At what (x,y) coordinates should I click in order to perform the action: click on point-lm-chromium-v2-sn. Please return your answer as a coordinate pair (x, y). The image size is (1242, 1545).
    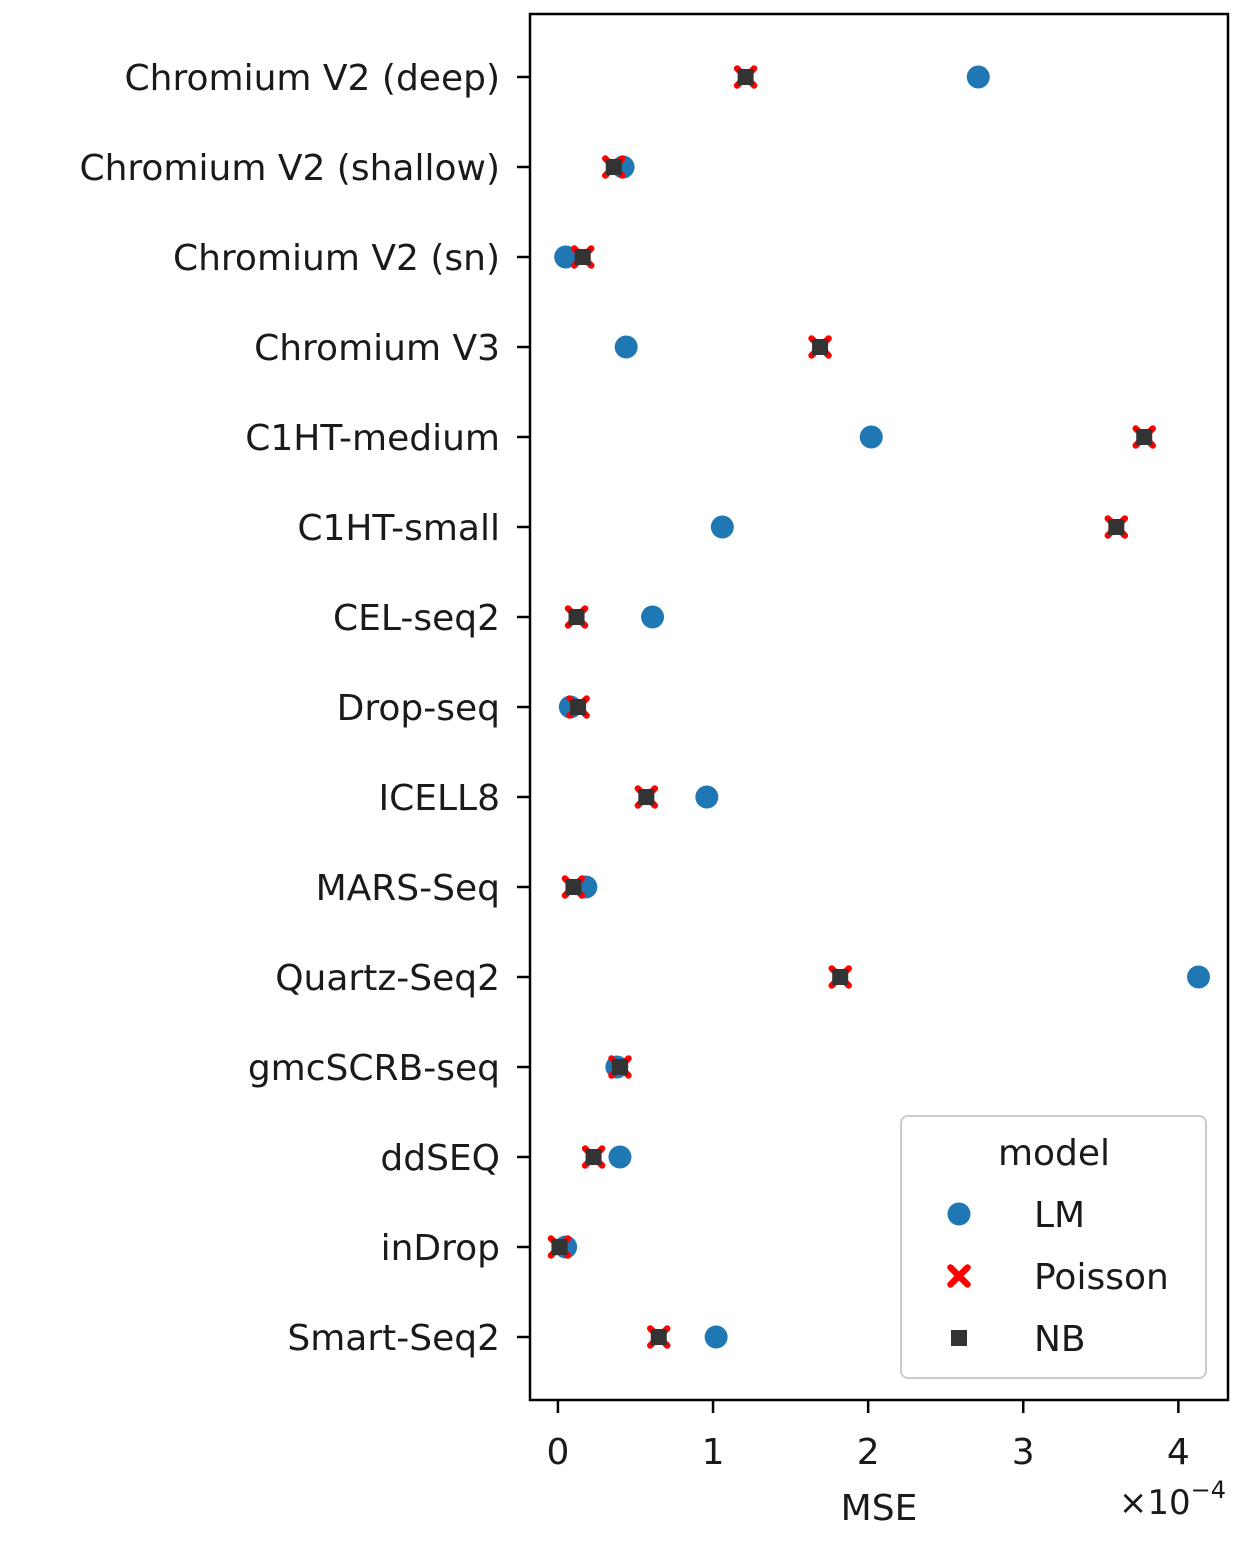
    Looking at the image, I should click on (566, 257).